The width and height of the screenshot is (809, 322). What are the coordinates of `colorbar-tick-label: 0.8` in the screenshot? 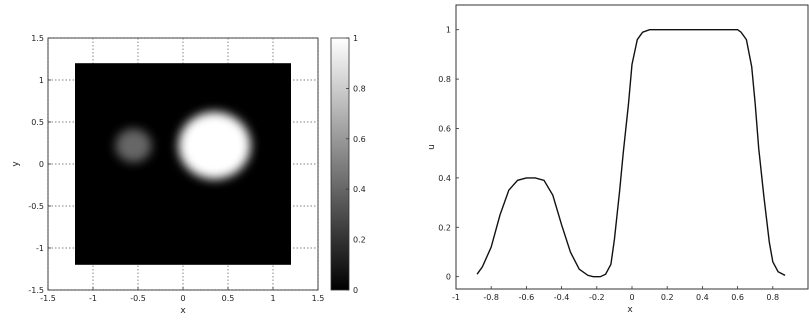 It's located at (359, 88).